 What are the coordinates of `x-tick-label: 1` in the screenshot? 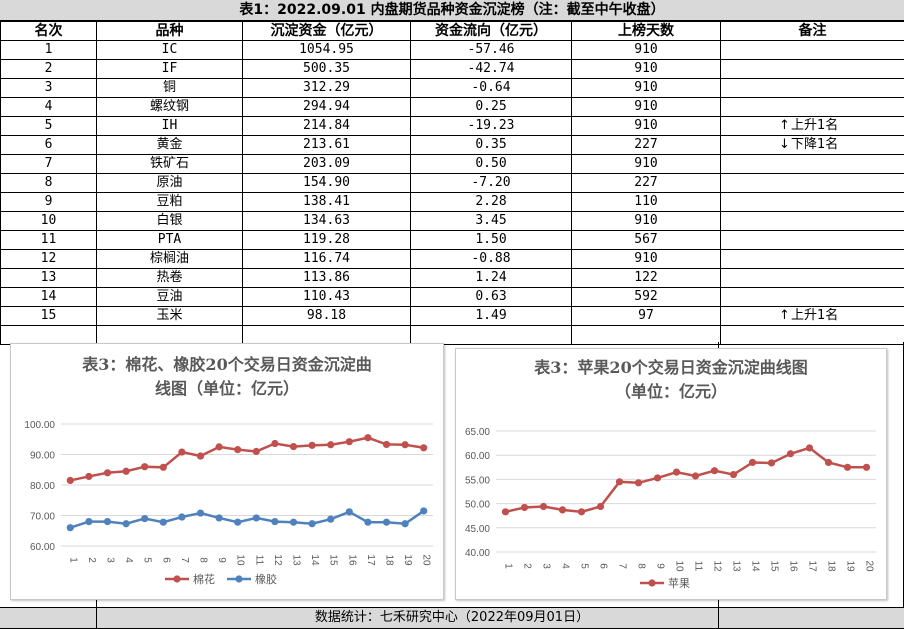 It's located at (508, 566).